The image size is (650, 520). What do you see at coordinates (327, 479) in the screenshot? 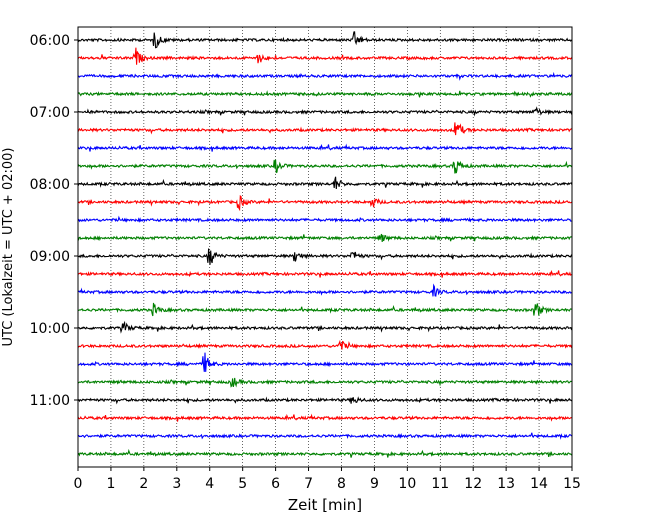
I see `x-axis-ticks: 0 1 2 3 4 5 6 7 8 9 10 11 12 13 14 15` at bounding box center [327, 479].